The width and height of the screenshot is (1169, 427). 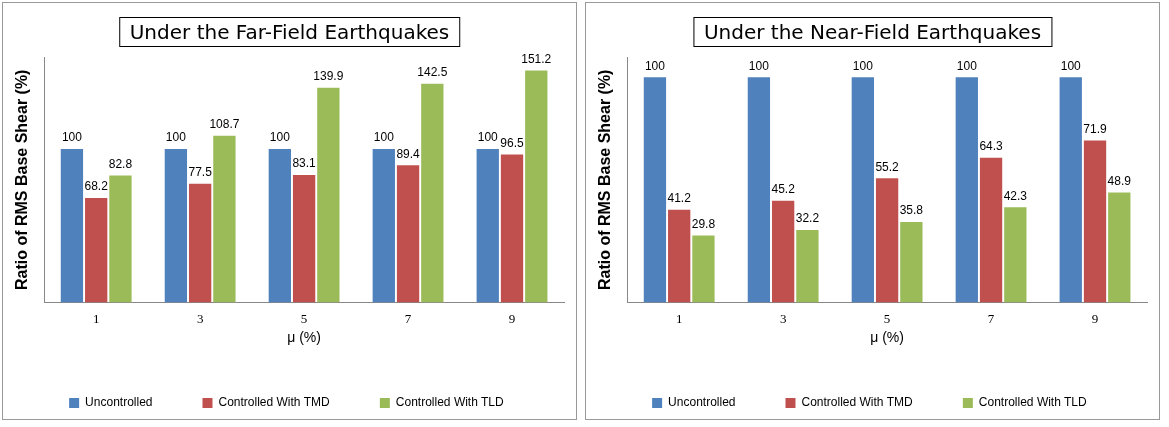 I want to click on data-label: 139.9, so click(x=328, y=76).